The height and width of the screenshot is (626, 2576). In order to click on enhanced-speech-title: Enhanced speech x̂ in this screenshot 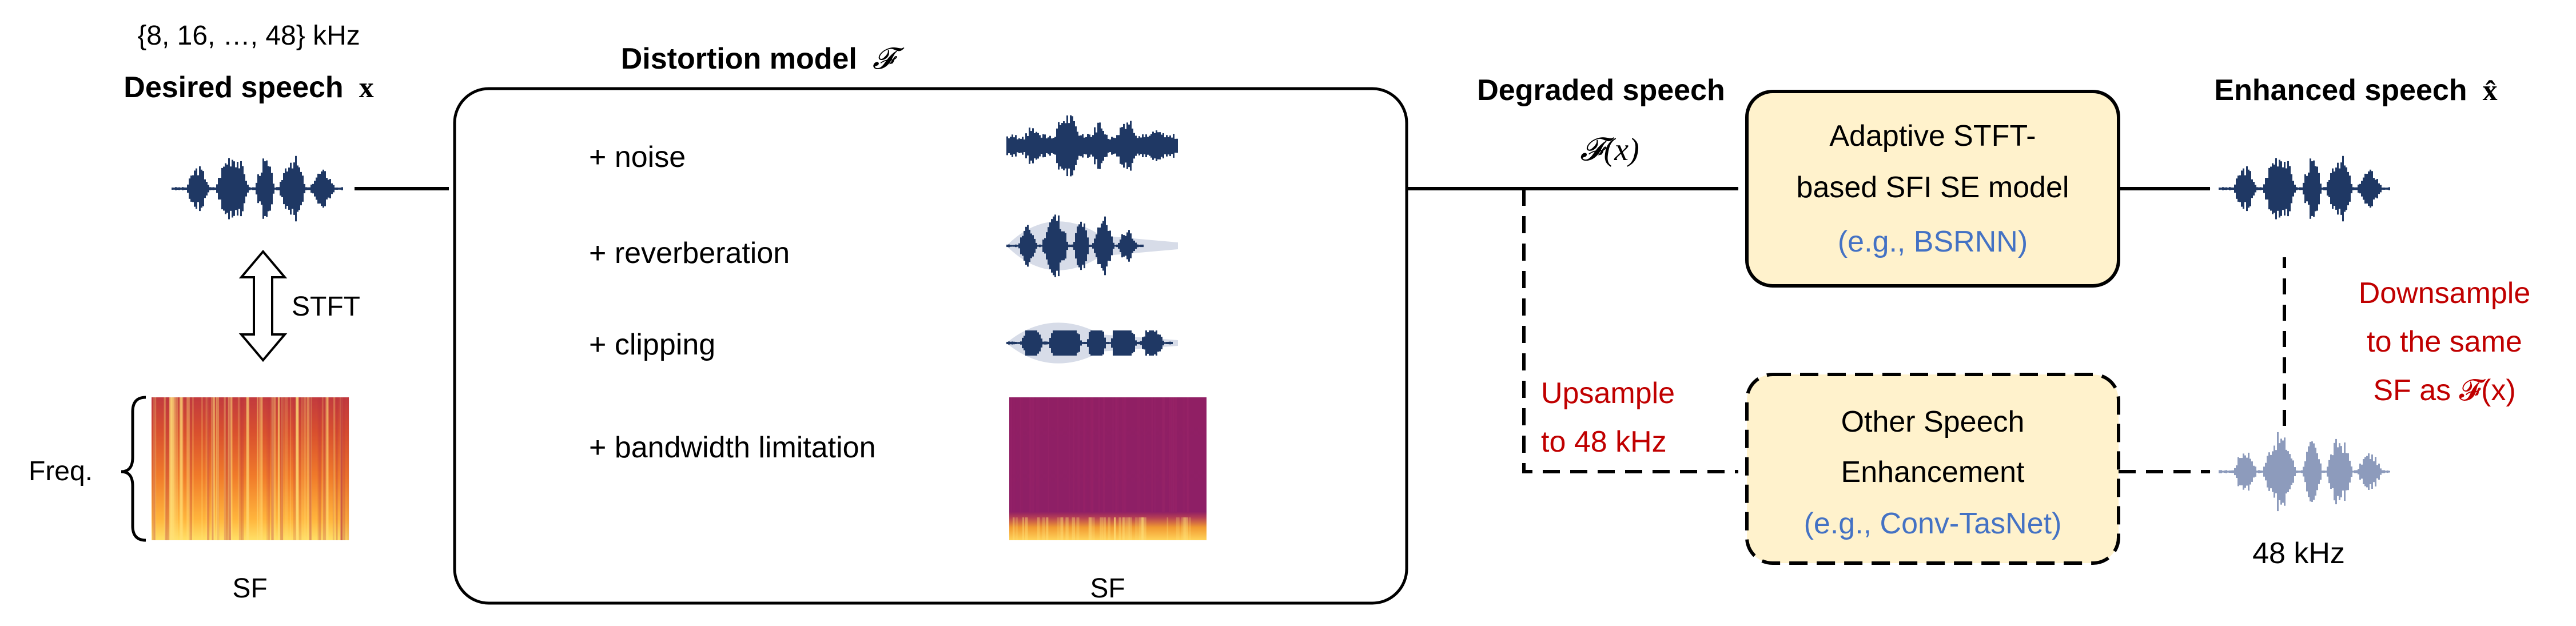, I will do `click(2355, 90)`.